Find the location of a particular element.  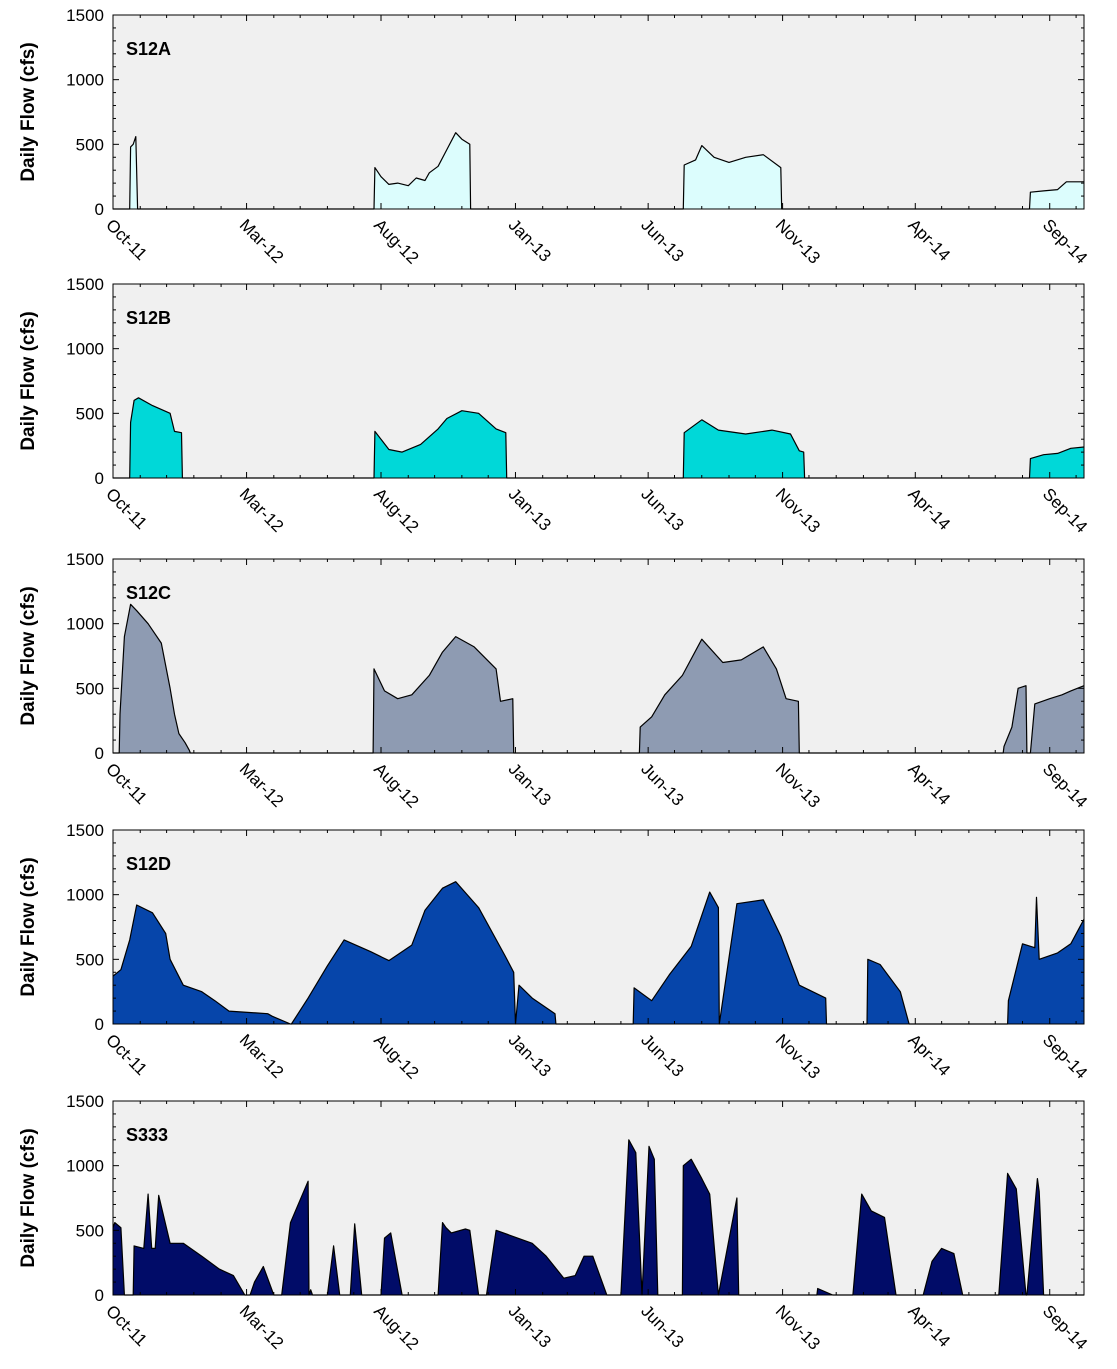

panel-title: S333 is located at coordinates (147, 1135).